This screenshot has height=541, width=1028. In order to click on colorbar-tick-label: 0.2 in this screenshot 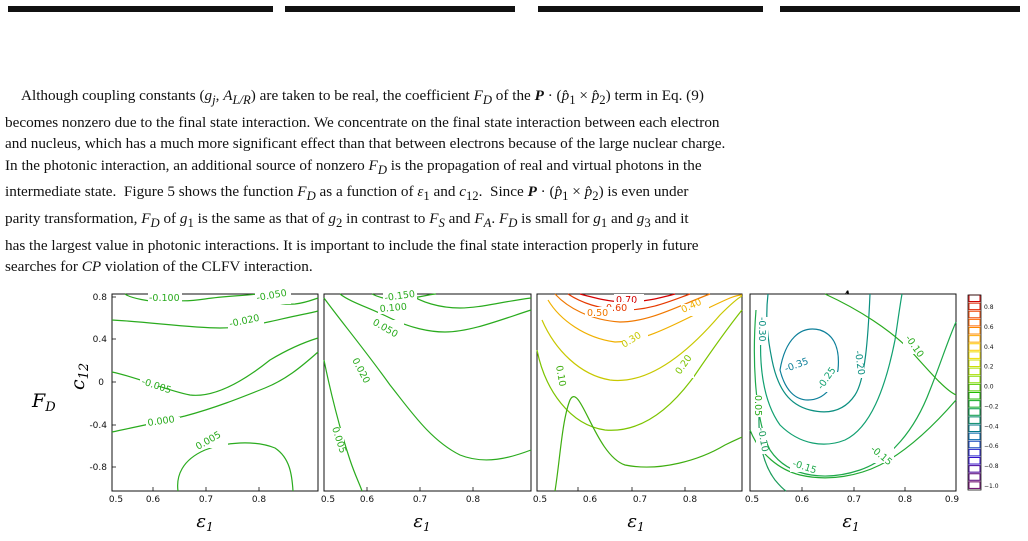, I will do `click(989, 367)`.